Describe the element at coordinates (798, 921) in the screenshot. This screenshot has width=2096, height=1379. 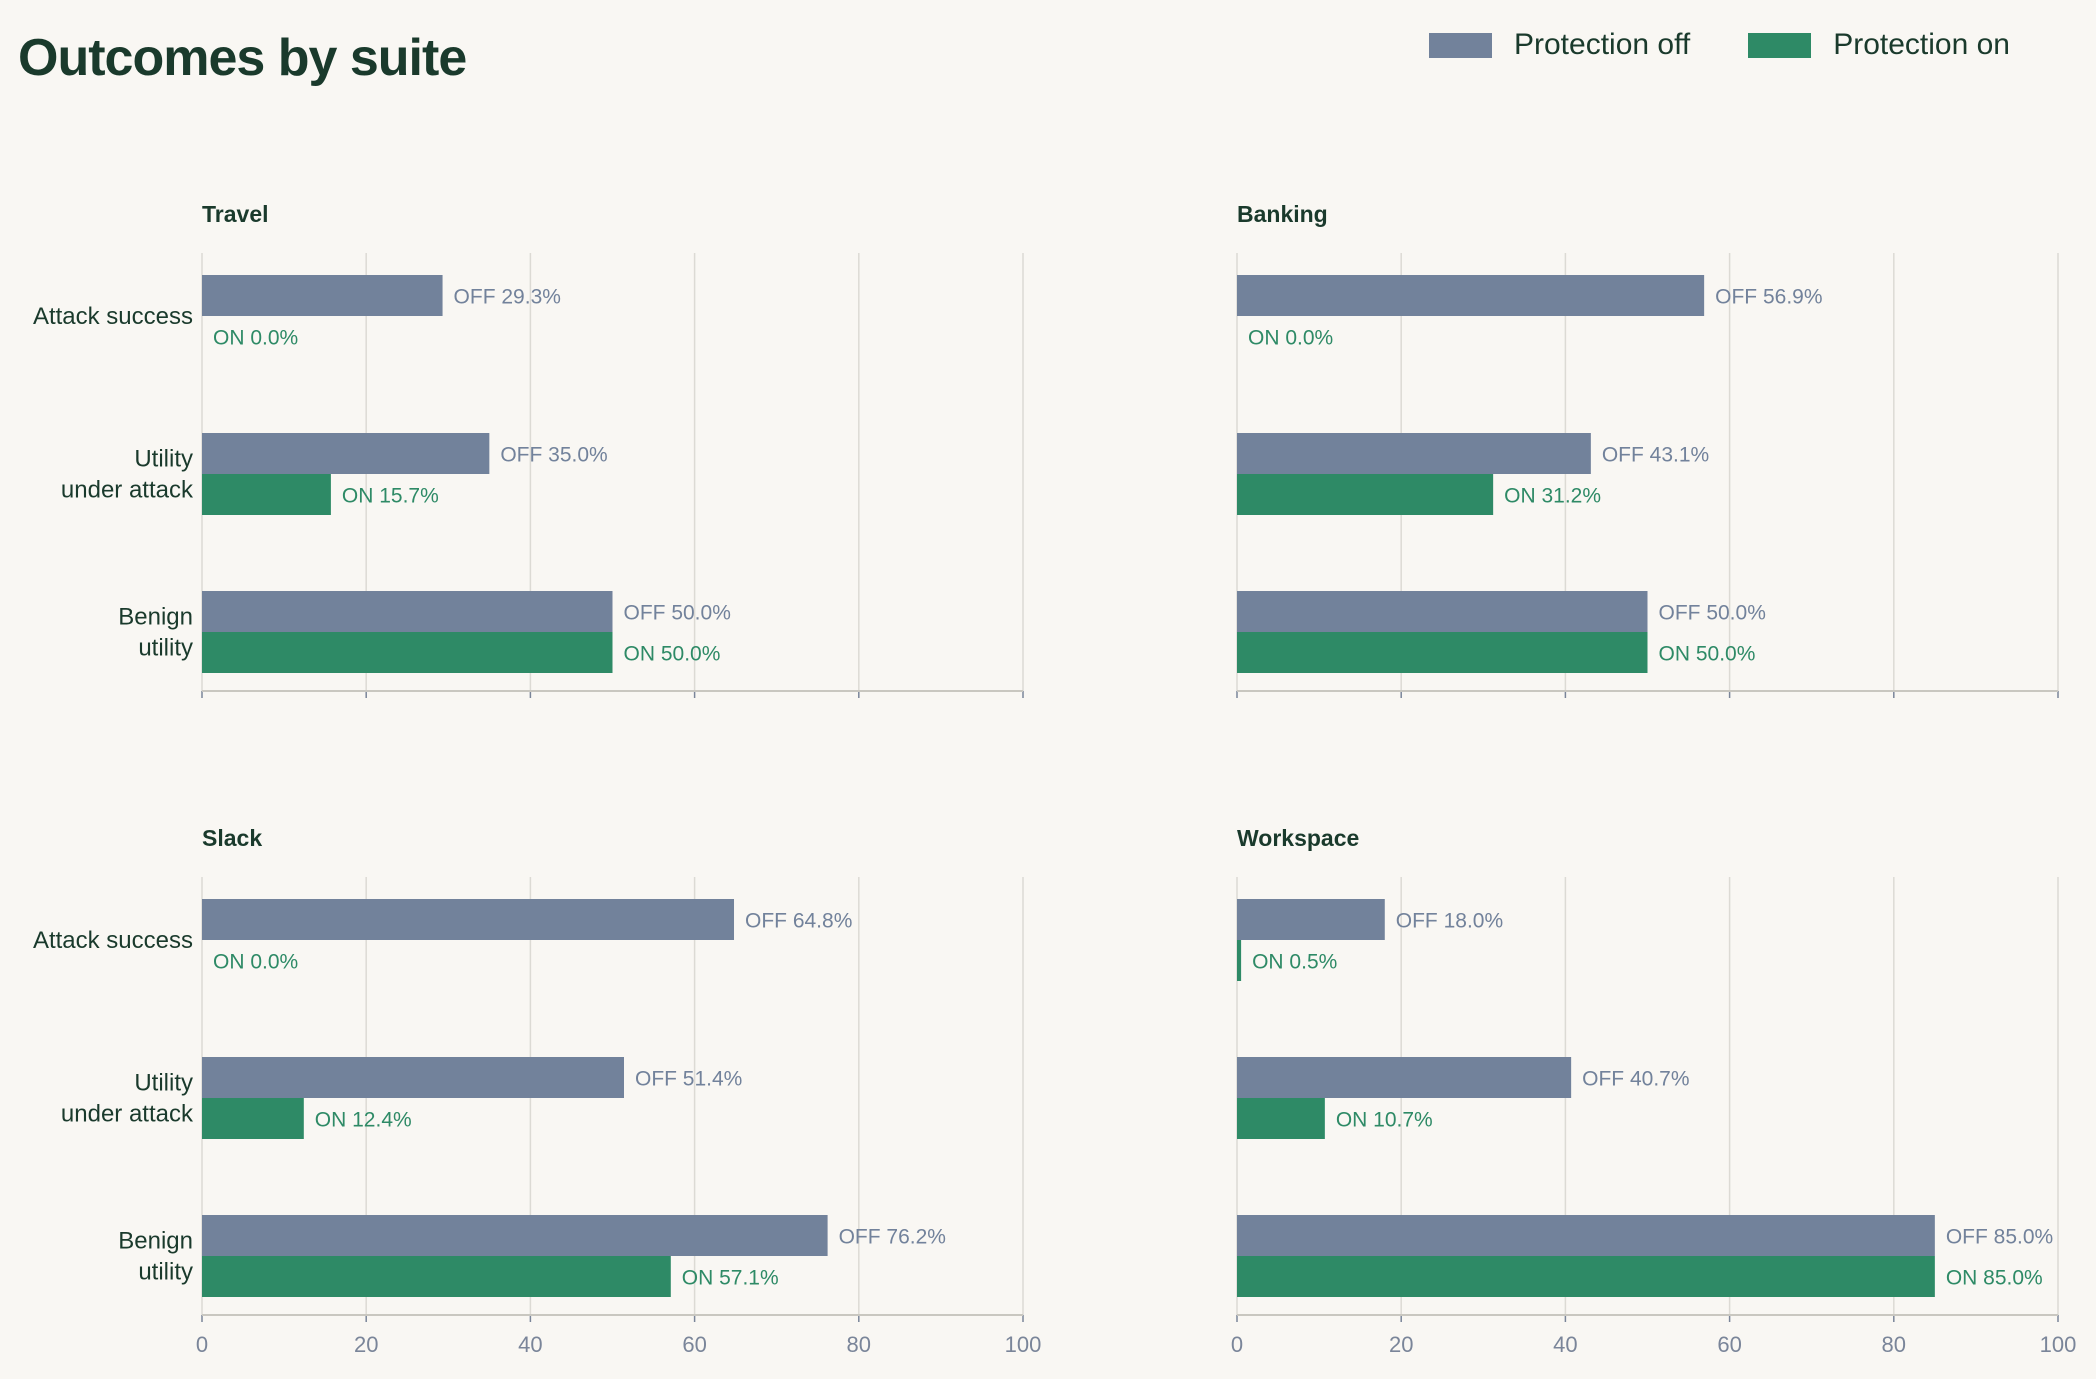
I see `data-label: OFF 64.8%` at that location.